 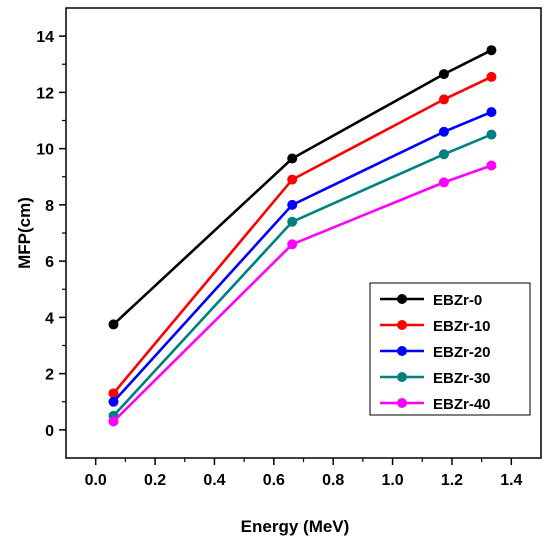 I want to click on y-tick-label: 6, so click(x=49, y=262).